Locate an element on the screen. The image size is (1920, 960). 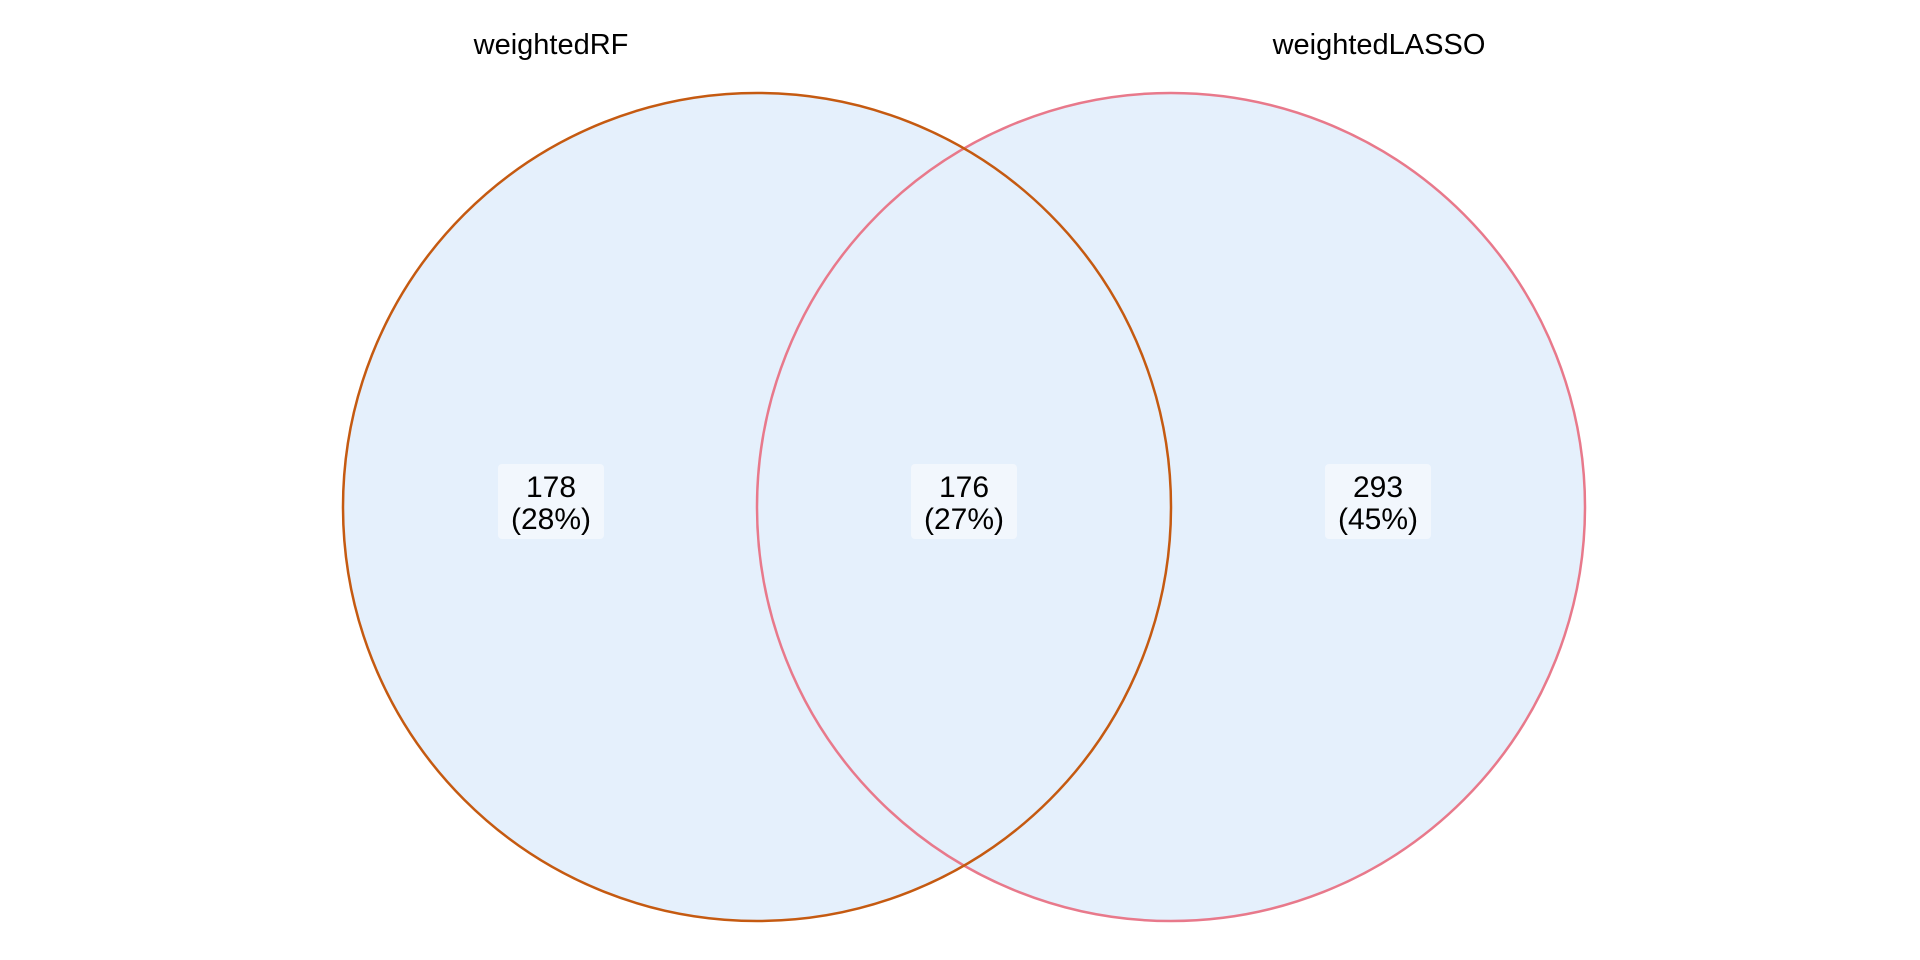
region-percent: (27%) is located at coordinates (964, 519).